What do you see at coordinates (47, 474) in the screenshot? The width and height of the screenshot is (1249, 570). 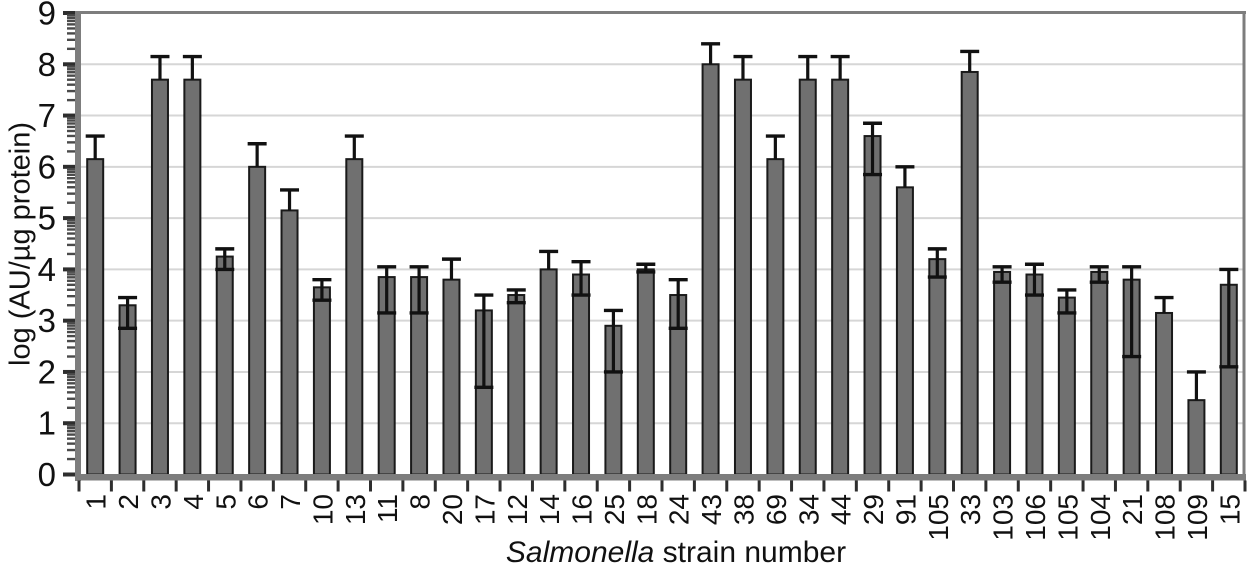 I see `y-tick-label: 0` at bounding box center [47, 474].